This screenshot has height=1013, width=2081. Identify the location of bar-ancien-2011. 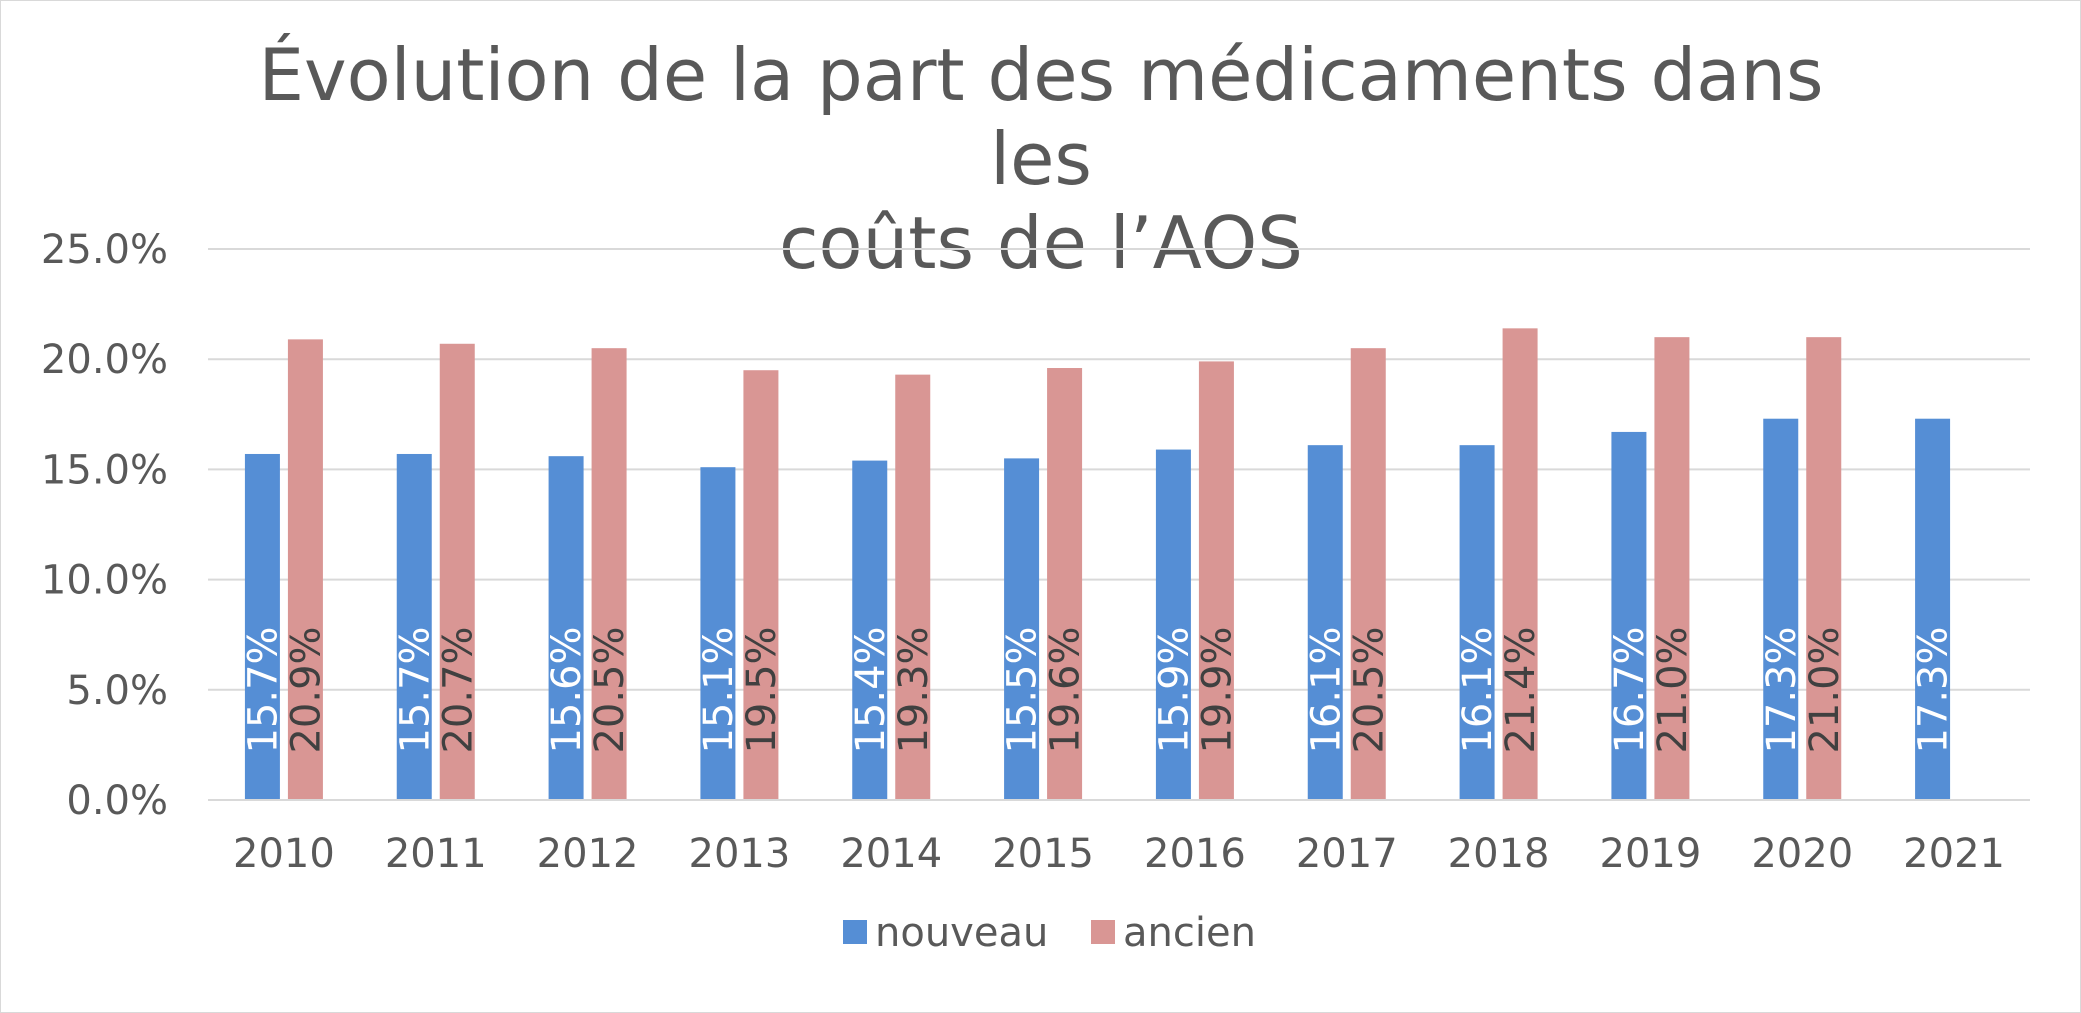
(457, 571).